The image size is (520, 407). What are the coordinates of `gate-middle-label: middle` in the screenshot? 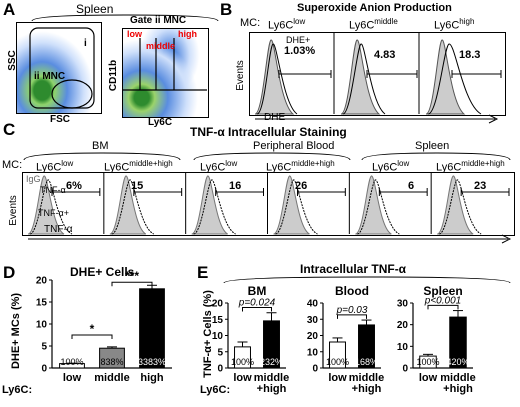 It's located at (161, 46).